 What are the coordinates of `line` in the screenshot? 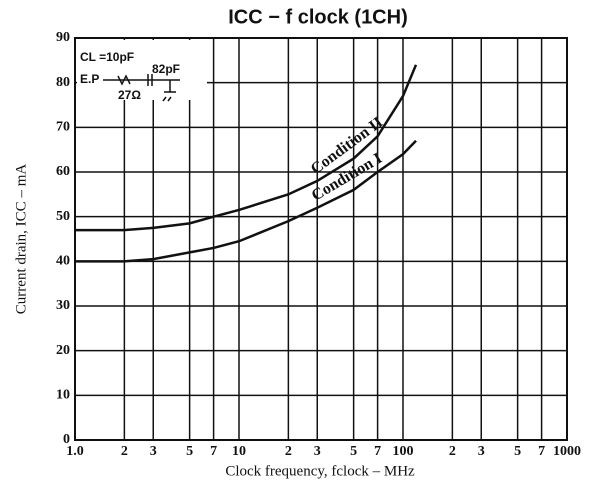 It's located at (246, 201).